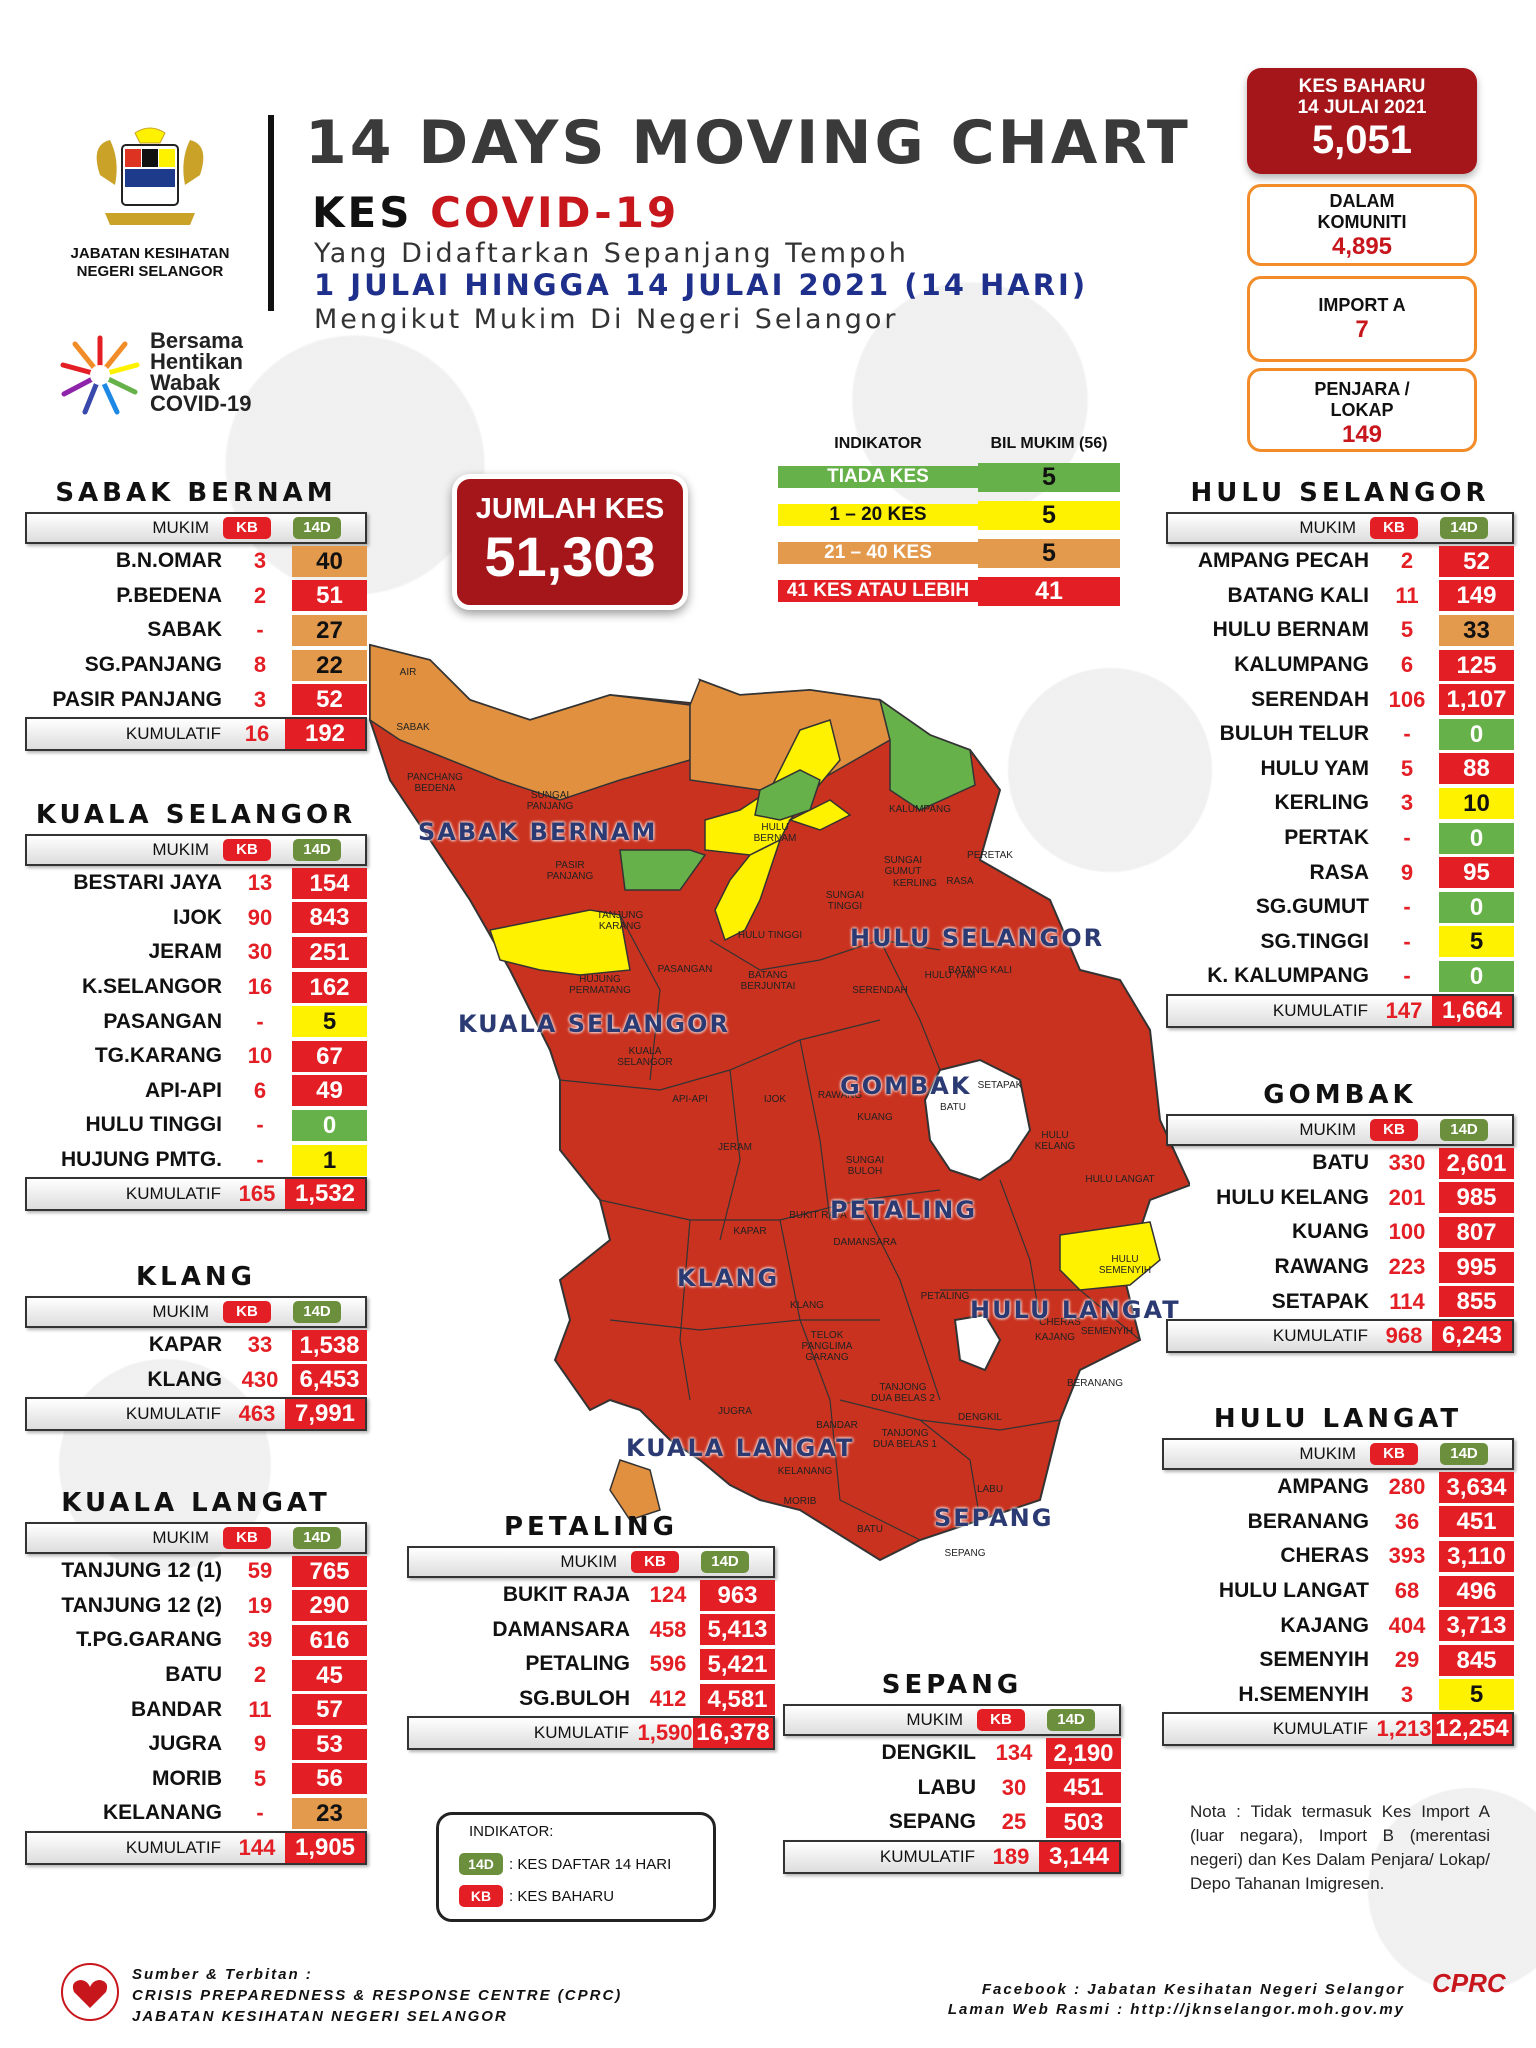 This screenshot has height=2048, width=1536. I want to click on mukim-name: SG.TINGGI, so click(1314, 941).